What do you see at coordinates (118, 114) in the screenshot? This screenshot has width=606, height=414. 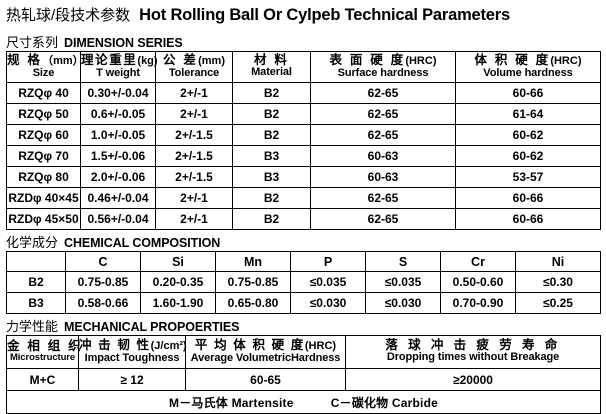 I see `cell-weight: 0.6+/-0.05` at bounding box center [118, 114].